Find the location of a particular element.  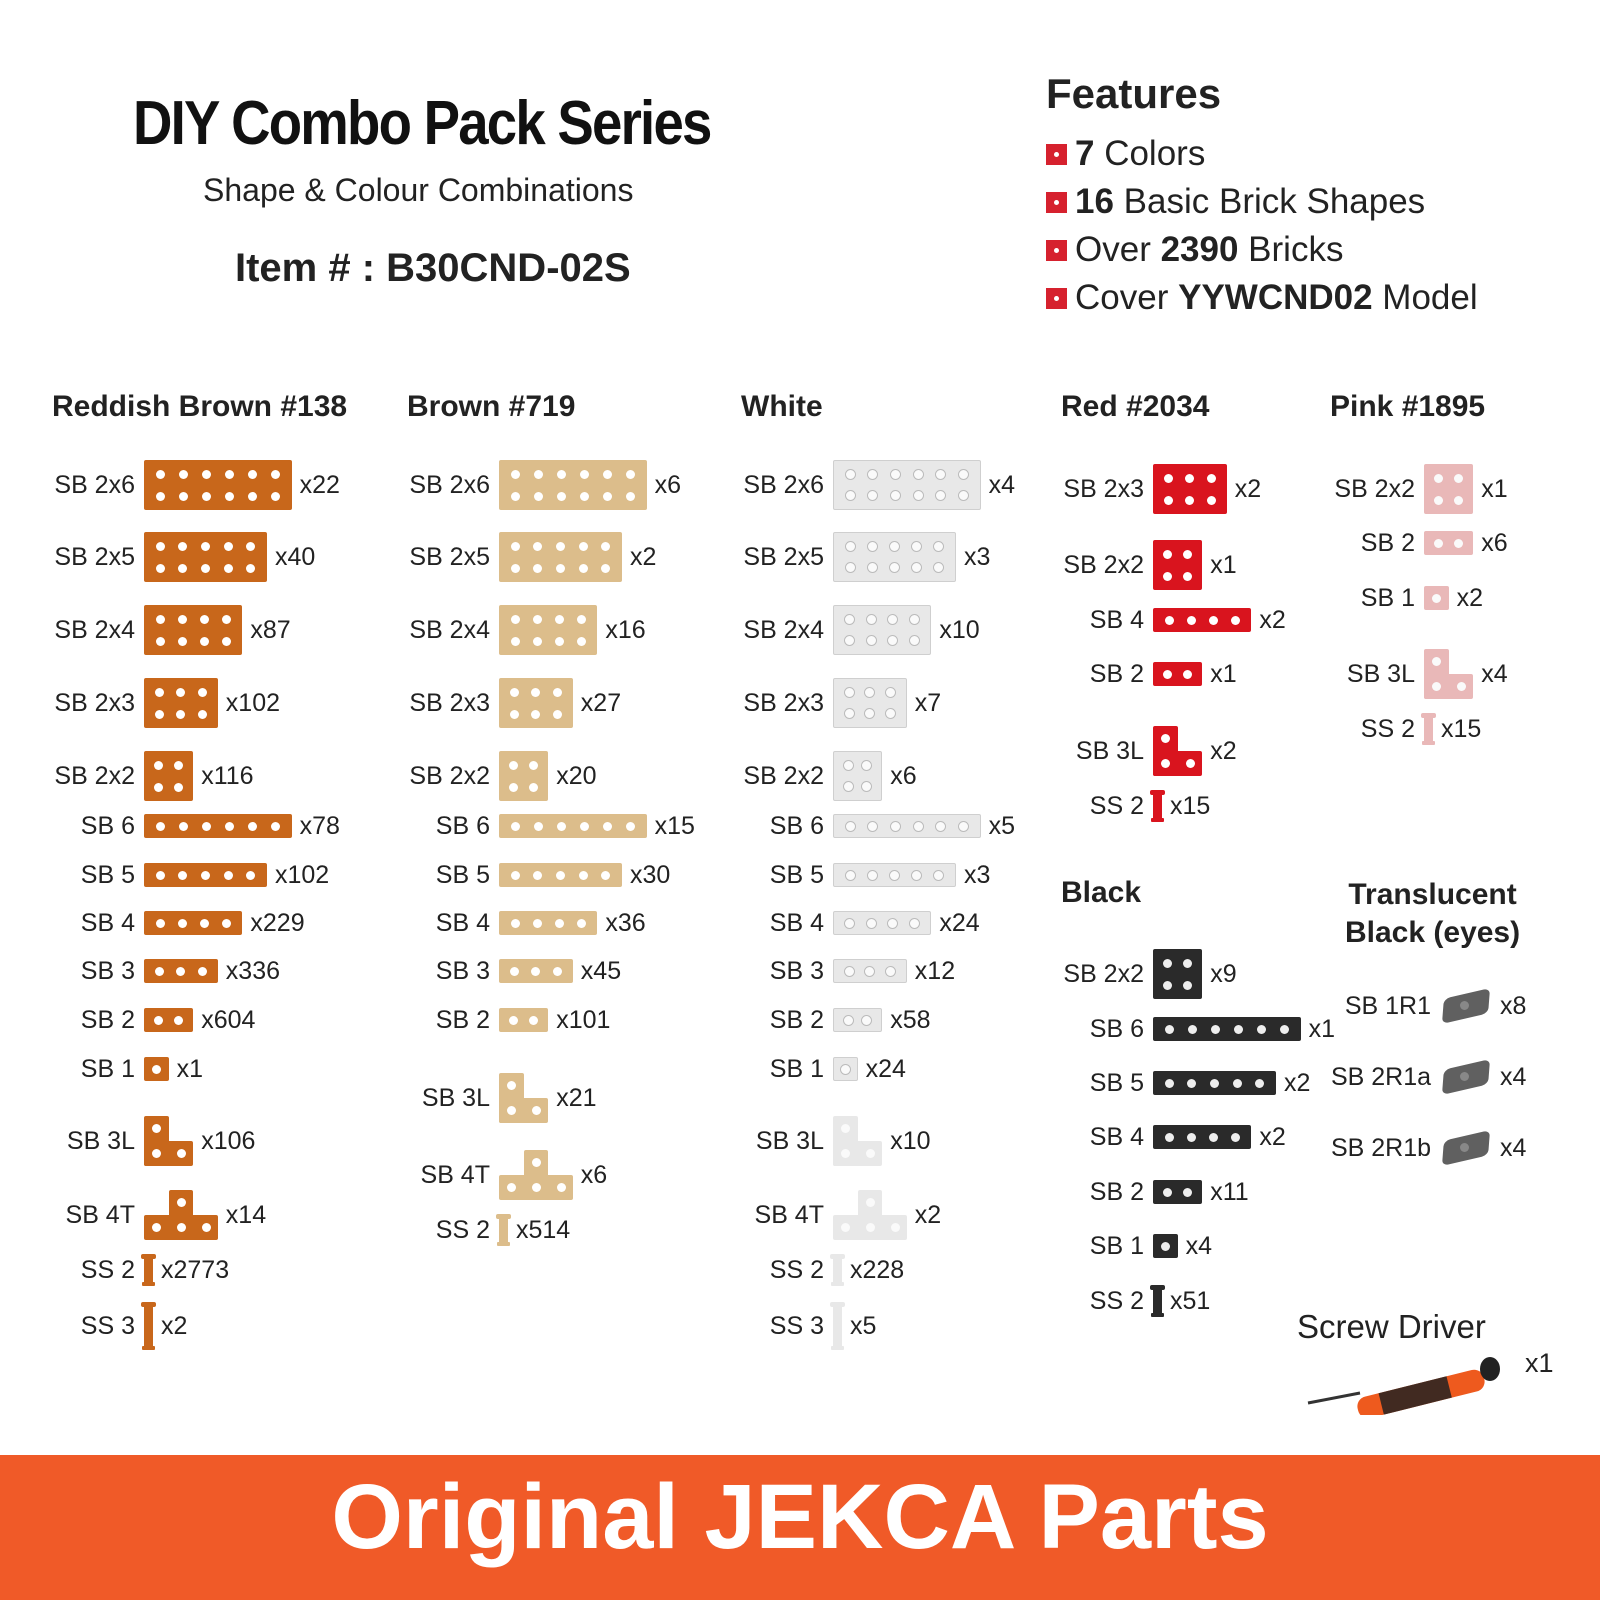

part-quantity: x12 is located at coordinates (935, 970).